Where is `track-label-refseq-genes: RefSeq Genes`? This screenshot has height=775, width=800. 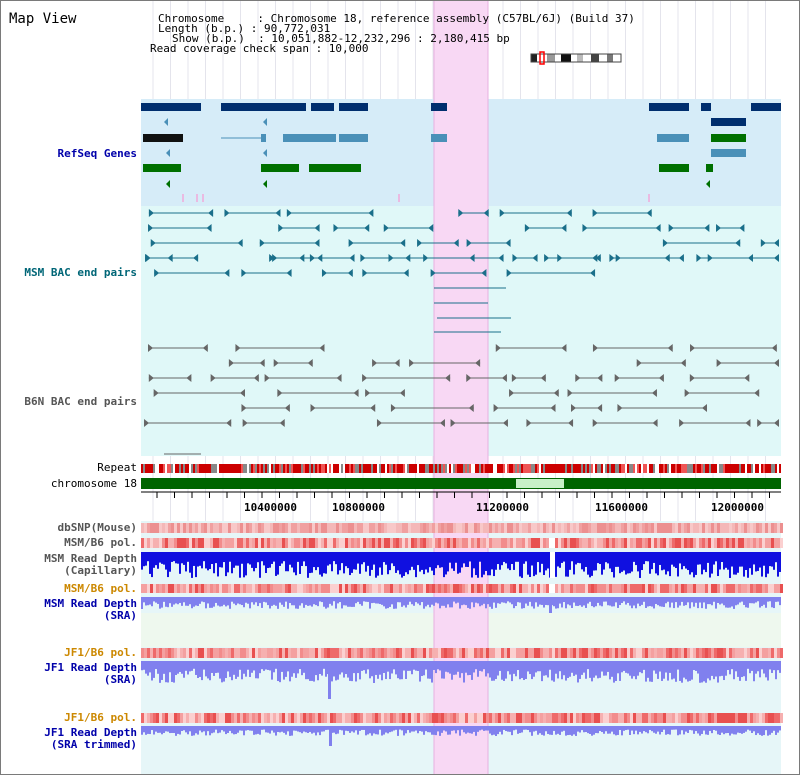
track-label-refseq-genes: RefSeq Genes is located at coordinates (97, 153).